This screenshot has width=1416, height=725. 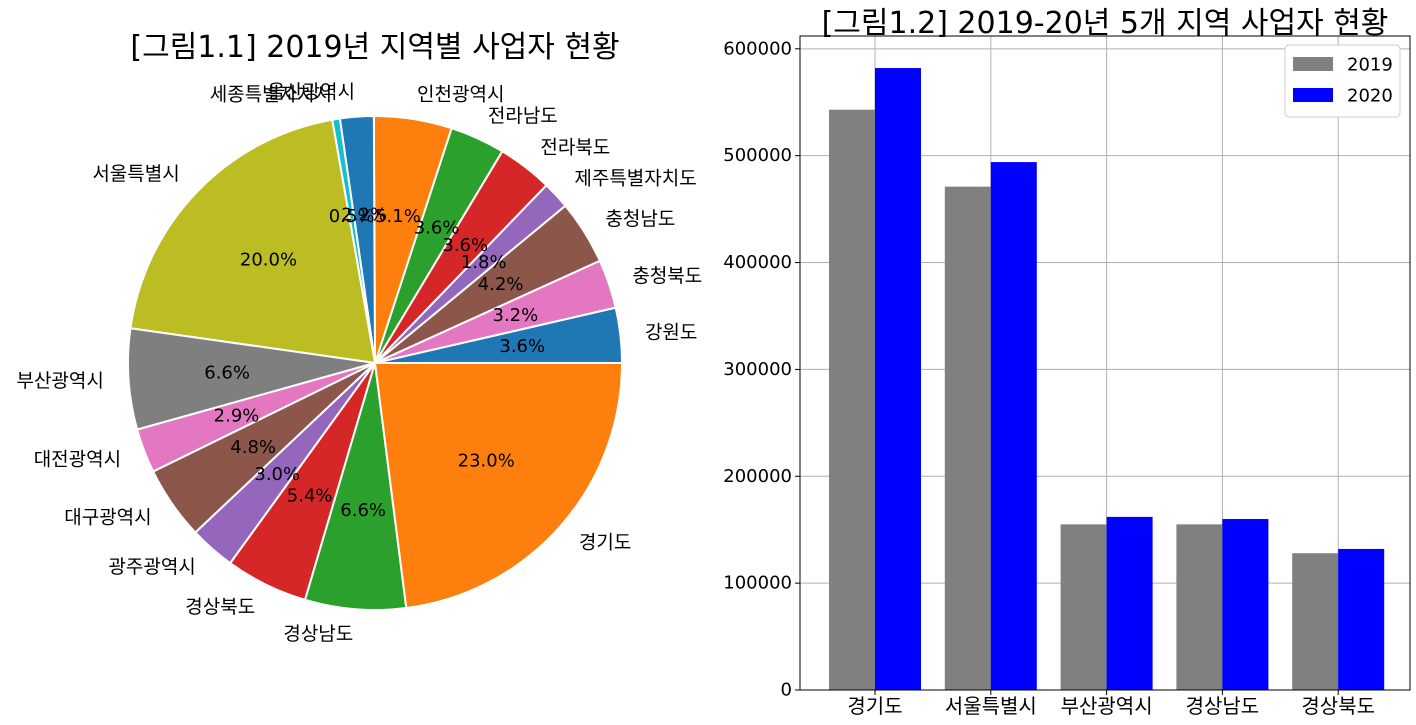 What do you see at coordinates (757, 155) in the screenshot?
I see `y-tick-label: 500000` at bounding box center [757, 155].